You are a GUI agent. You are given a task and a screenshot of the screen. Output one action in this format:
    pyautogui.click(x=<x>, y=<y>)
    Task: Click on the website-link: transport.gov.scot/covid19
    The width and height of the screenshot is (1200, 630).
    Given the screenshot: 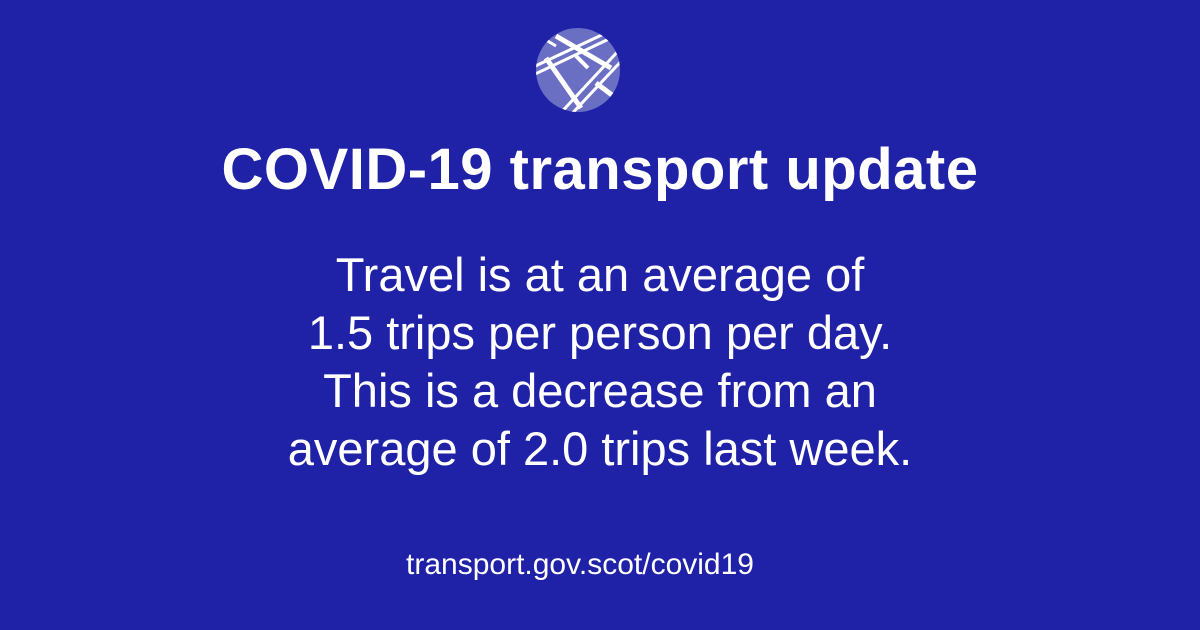 What is the action you would take?
    pyautogui.click(x=580, y=564)
    